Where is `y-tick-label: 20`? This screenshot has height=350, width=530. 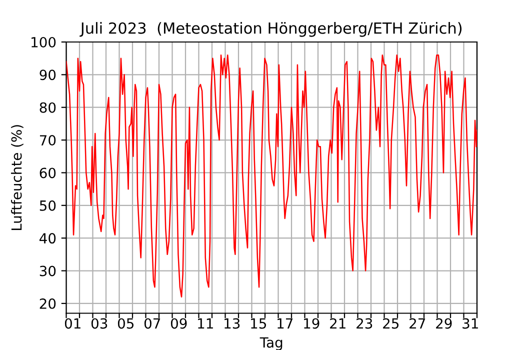
y-tick-label: 20 is located at coordinates (48, 303).